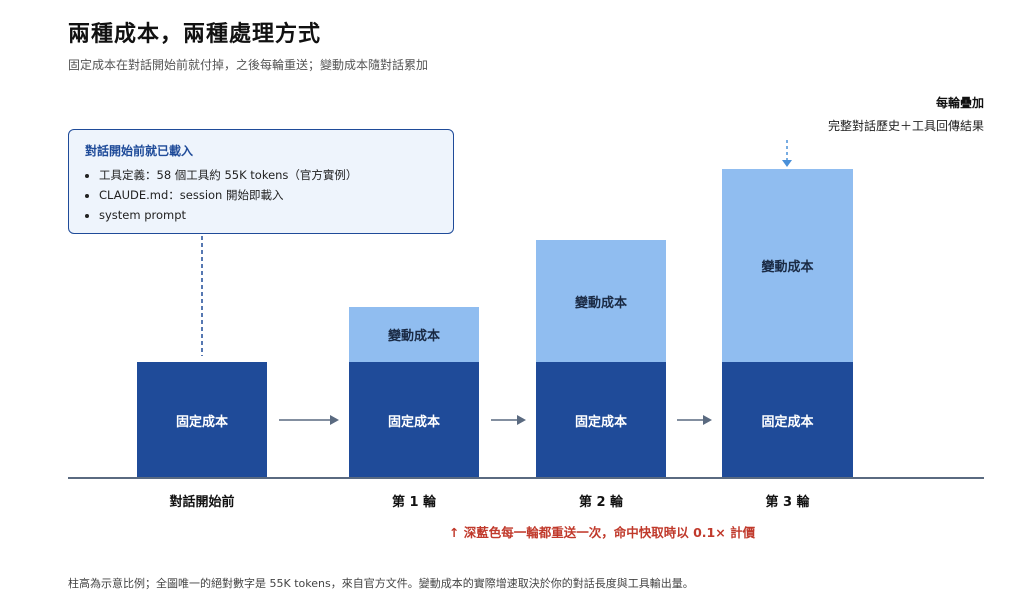 This screenshot has height=610, width=1024. I want to click on variable-cost-block-round-1: 變動成本, so click(414, 334).